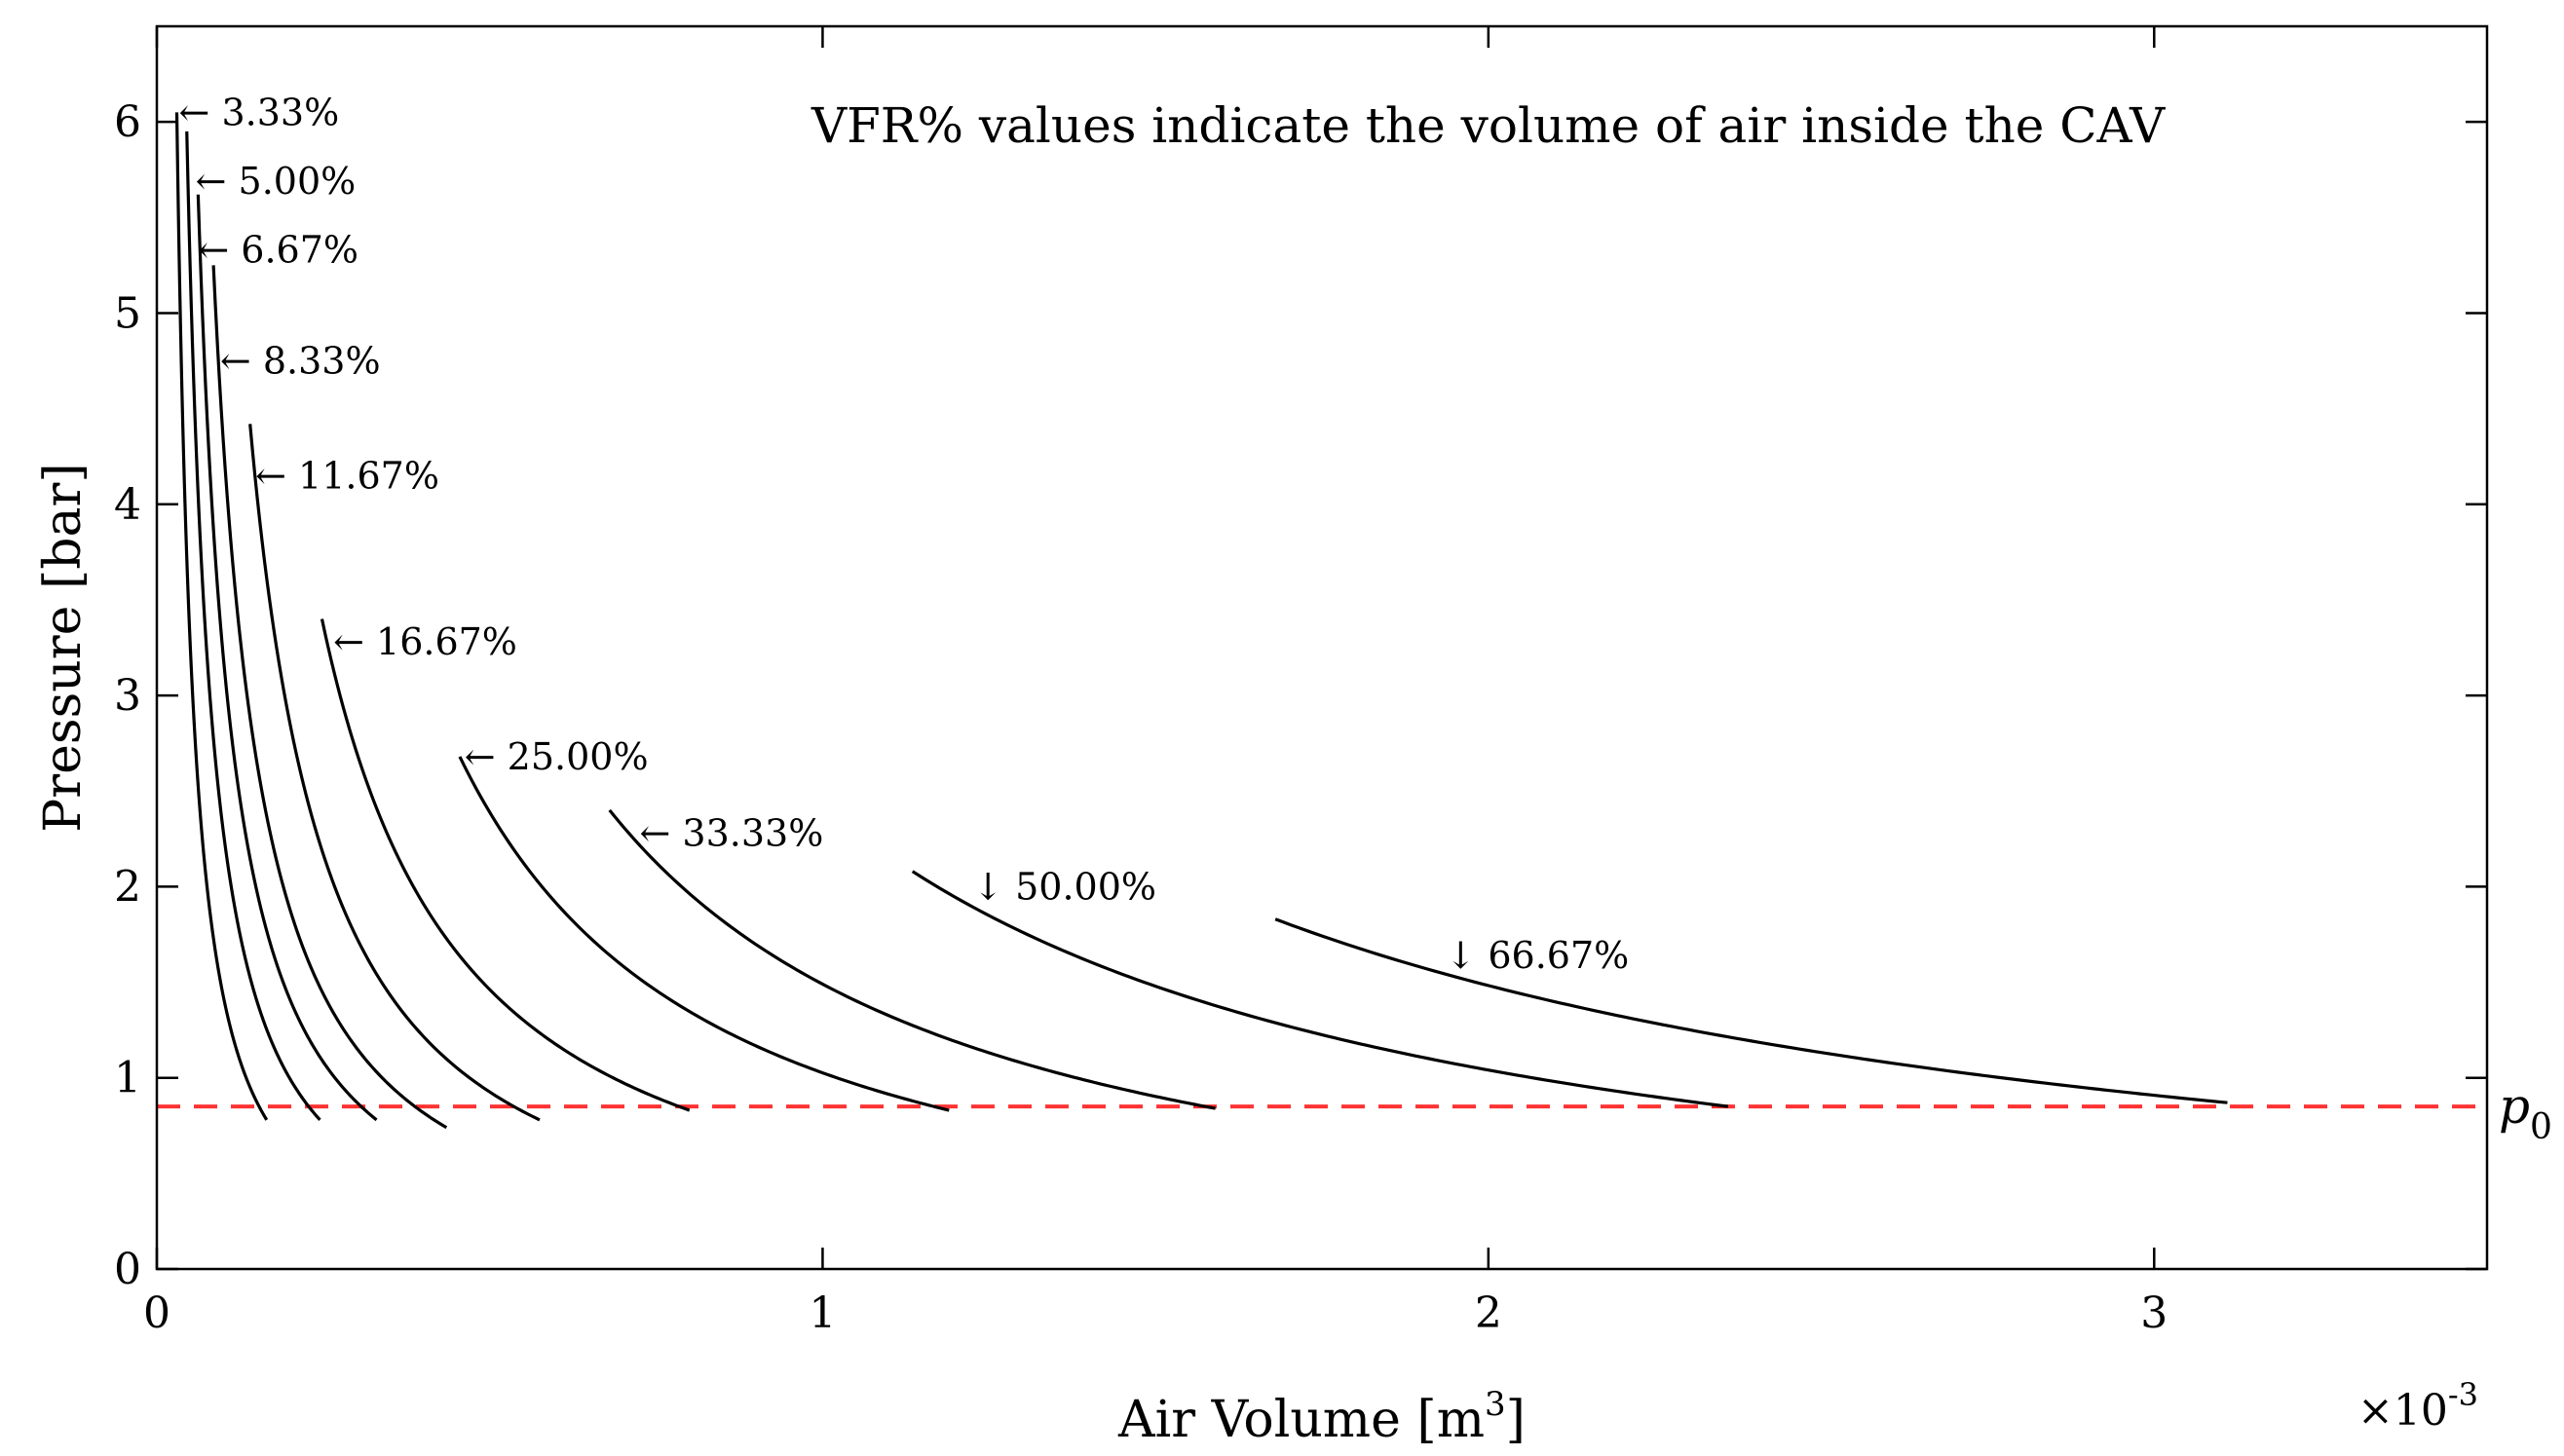 Image resolution: width=2564 pixels, height=1456 pixels. What do you see at coordinates (731, 832) in the screenshot?
I see `series-label: ← 33.33%` at bounding box center [731, 832].